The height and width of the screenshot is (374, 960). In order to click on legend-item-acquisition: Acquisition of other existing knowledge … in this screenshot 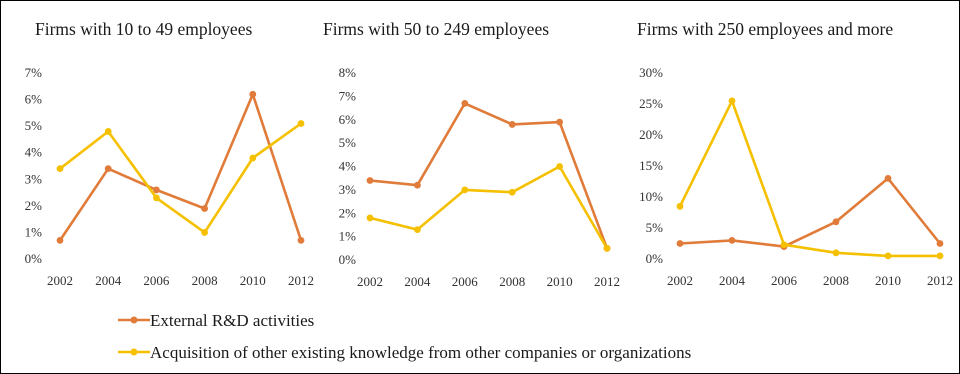, I will do `click(404, 352)`.